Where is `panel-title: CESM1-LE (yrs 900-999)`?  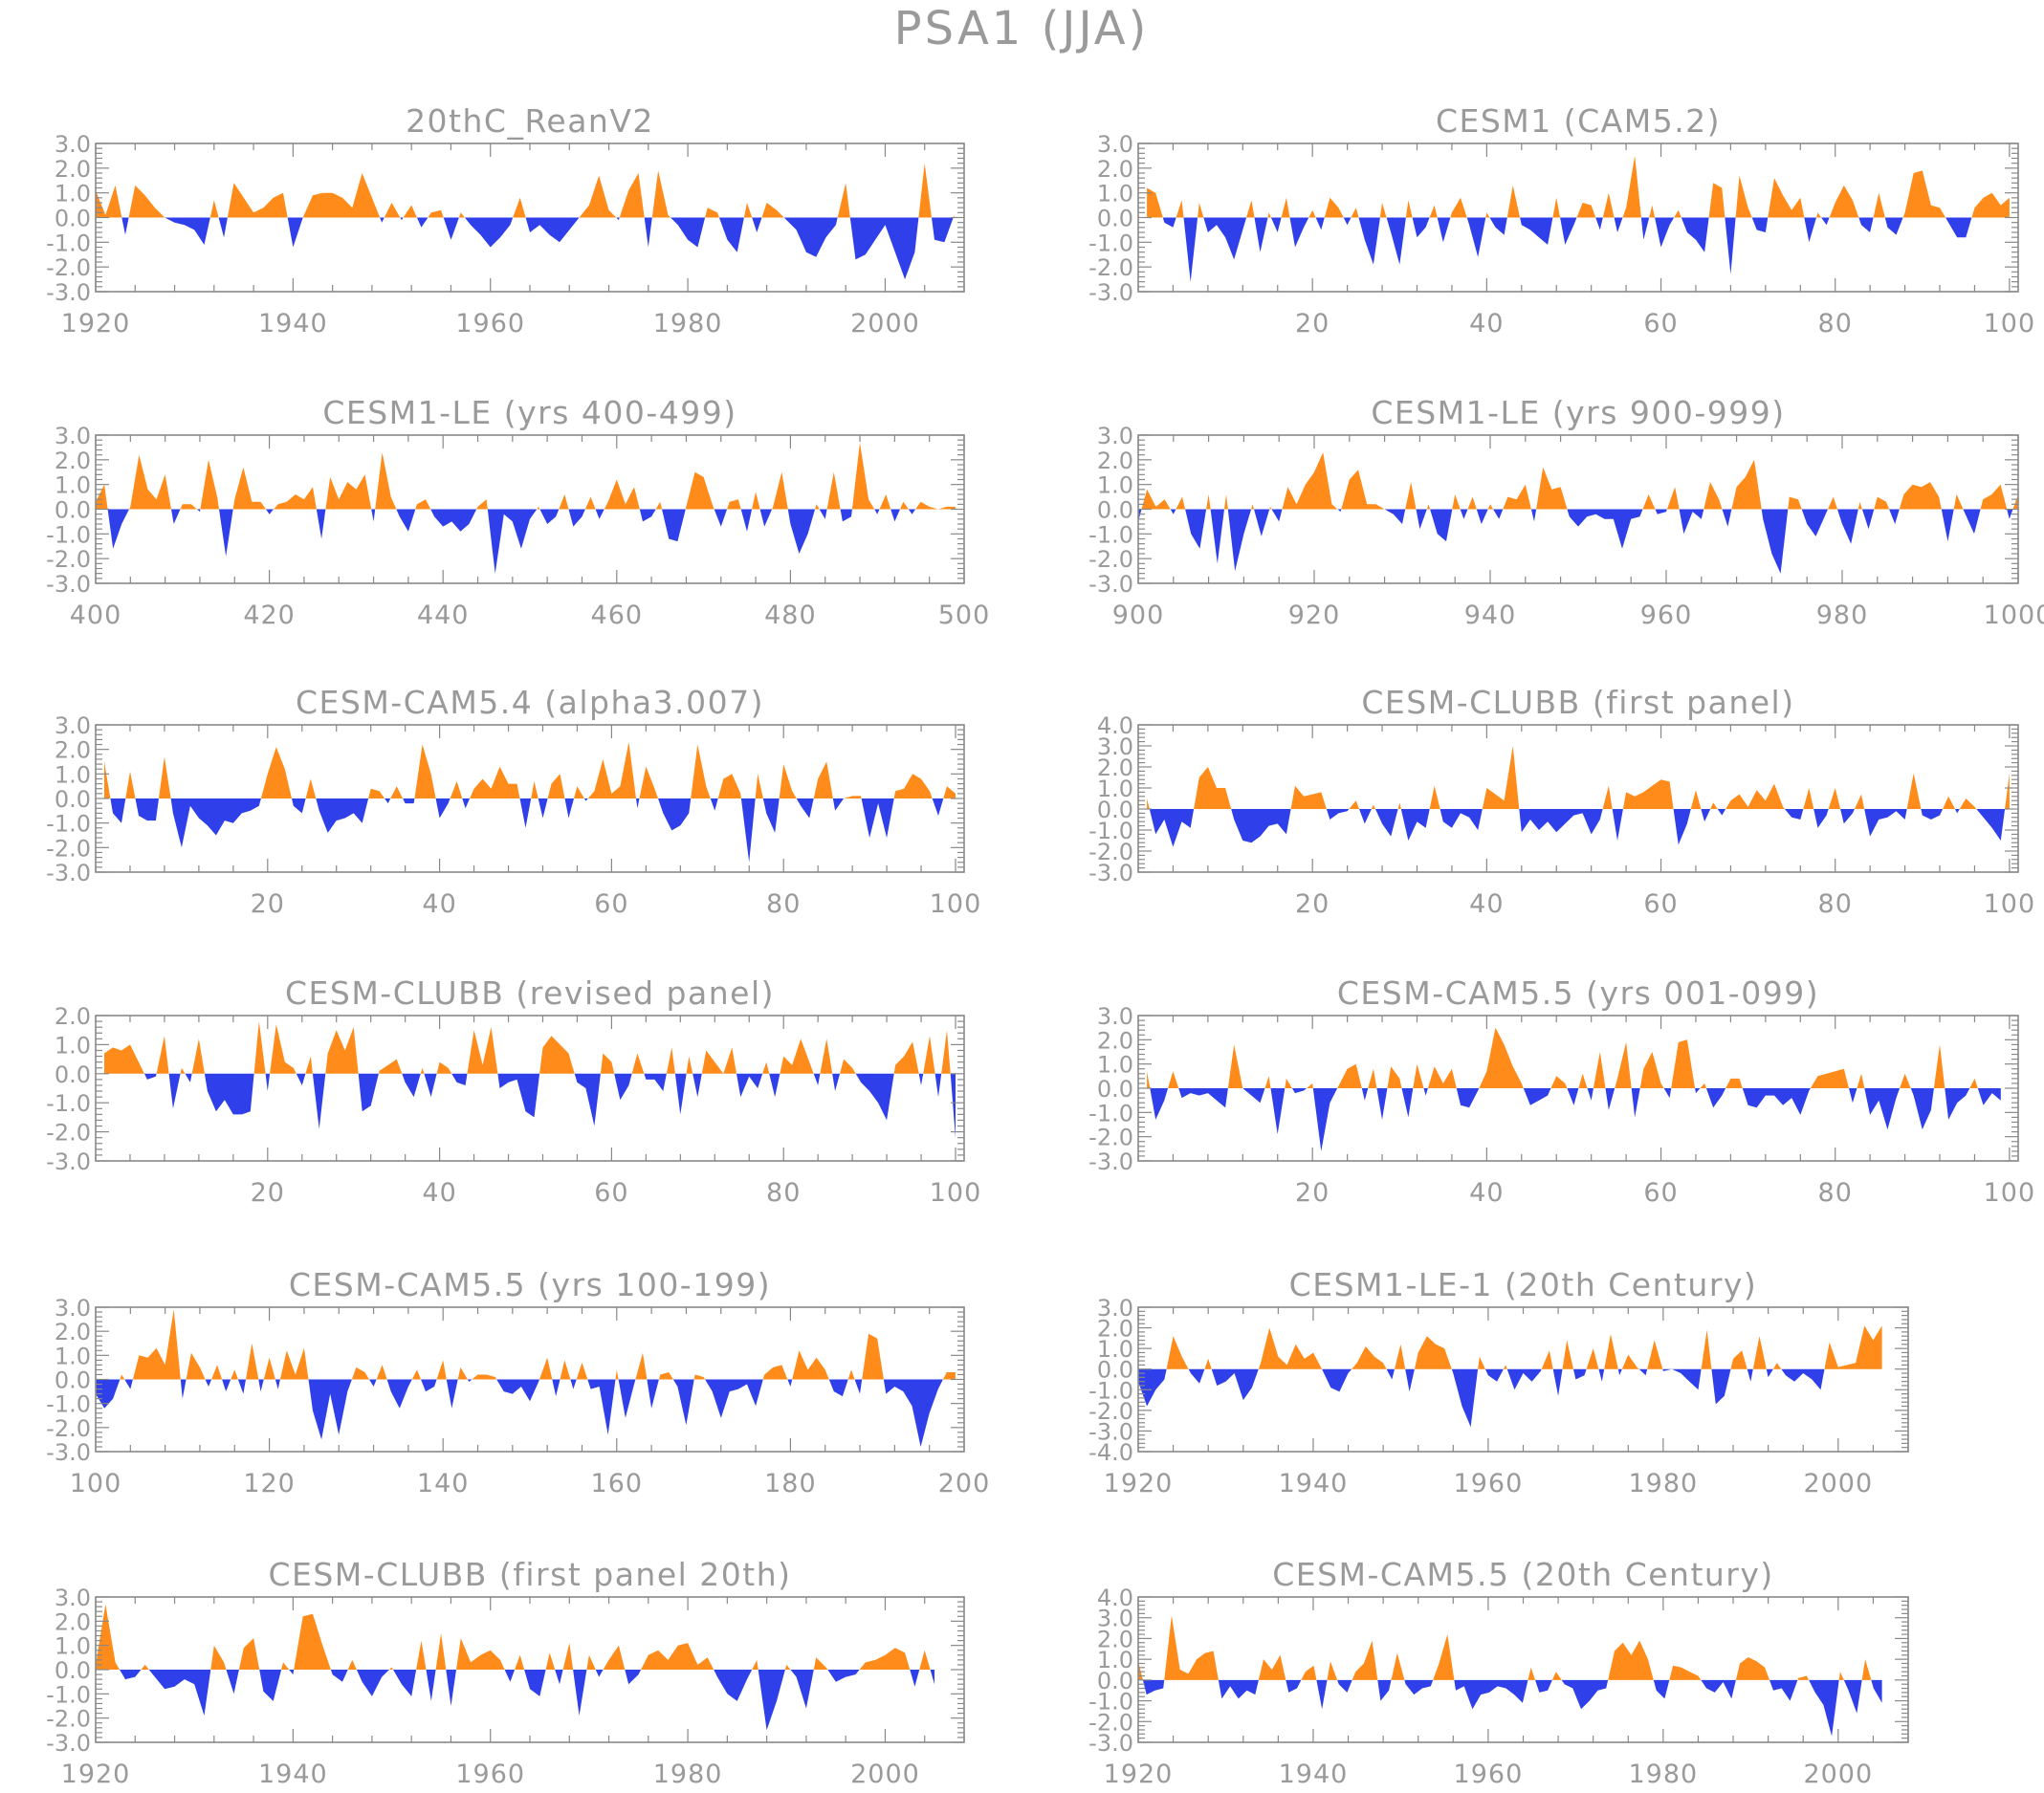 panel-title: CESM1-LE (yrs 900-999) is located at coordinates (1578, 412).